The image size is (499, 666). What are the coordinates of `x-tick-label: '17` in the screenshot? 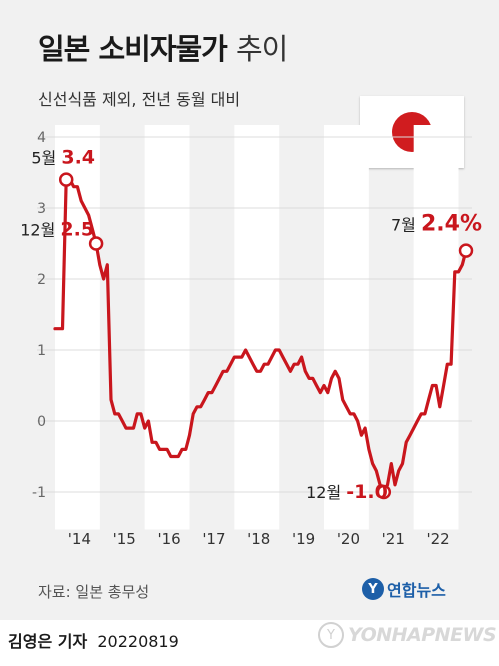 It's located at (213, 539).